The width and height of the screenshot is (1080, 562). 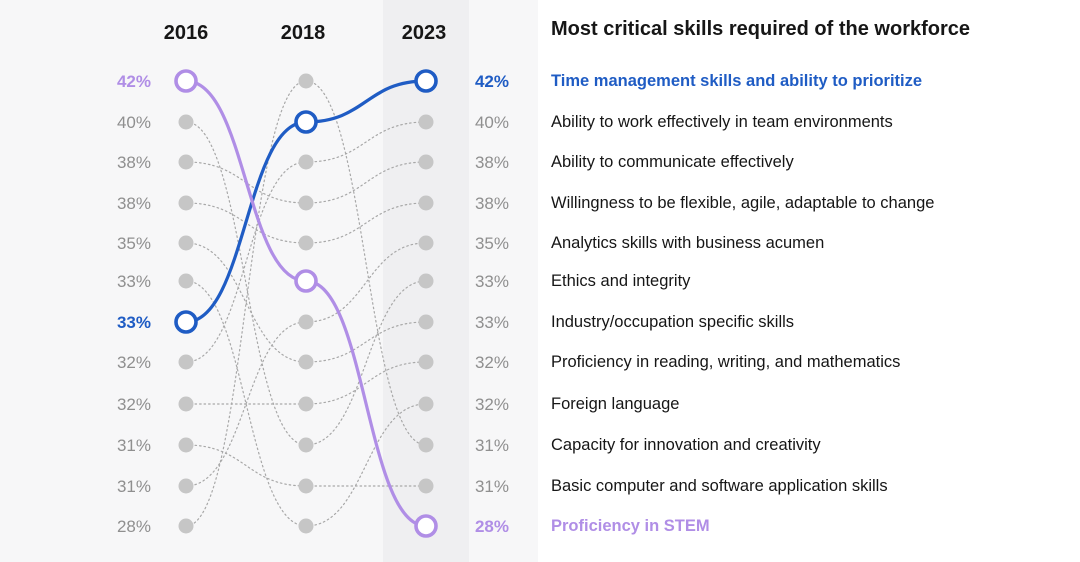 What do you see at coordinates (134, 322) in the screenshot?
I see `left-pct-label-rank-7: 33%` at bounding box center [134, 322].